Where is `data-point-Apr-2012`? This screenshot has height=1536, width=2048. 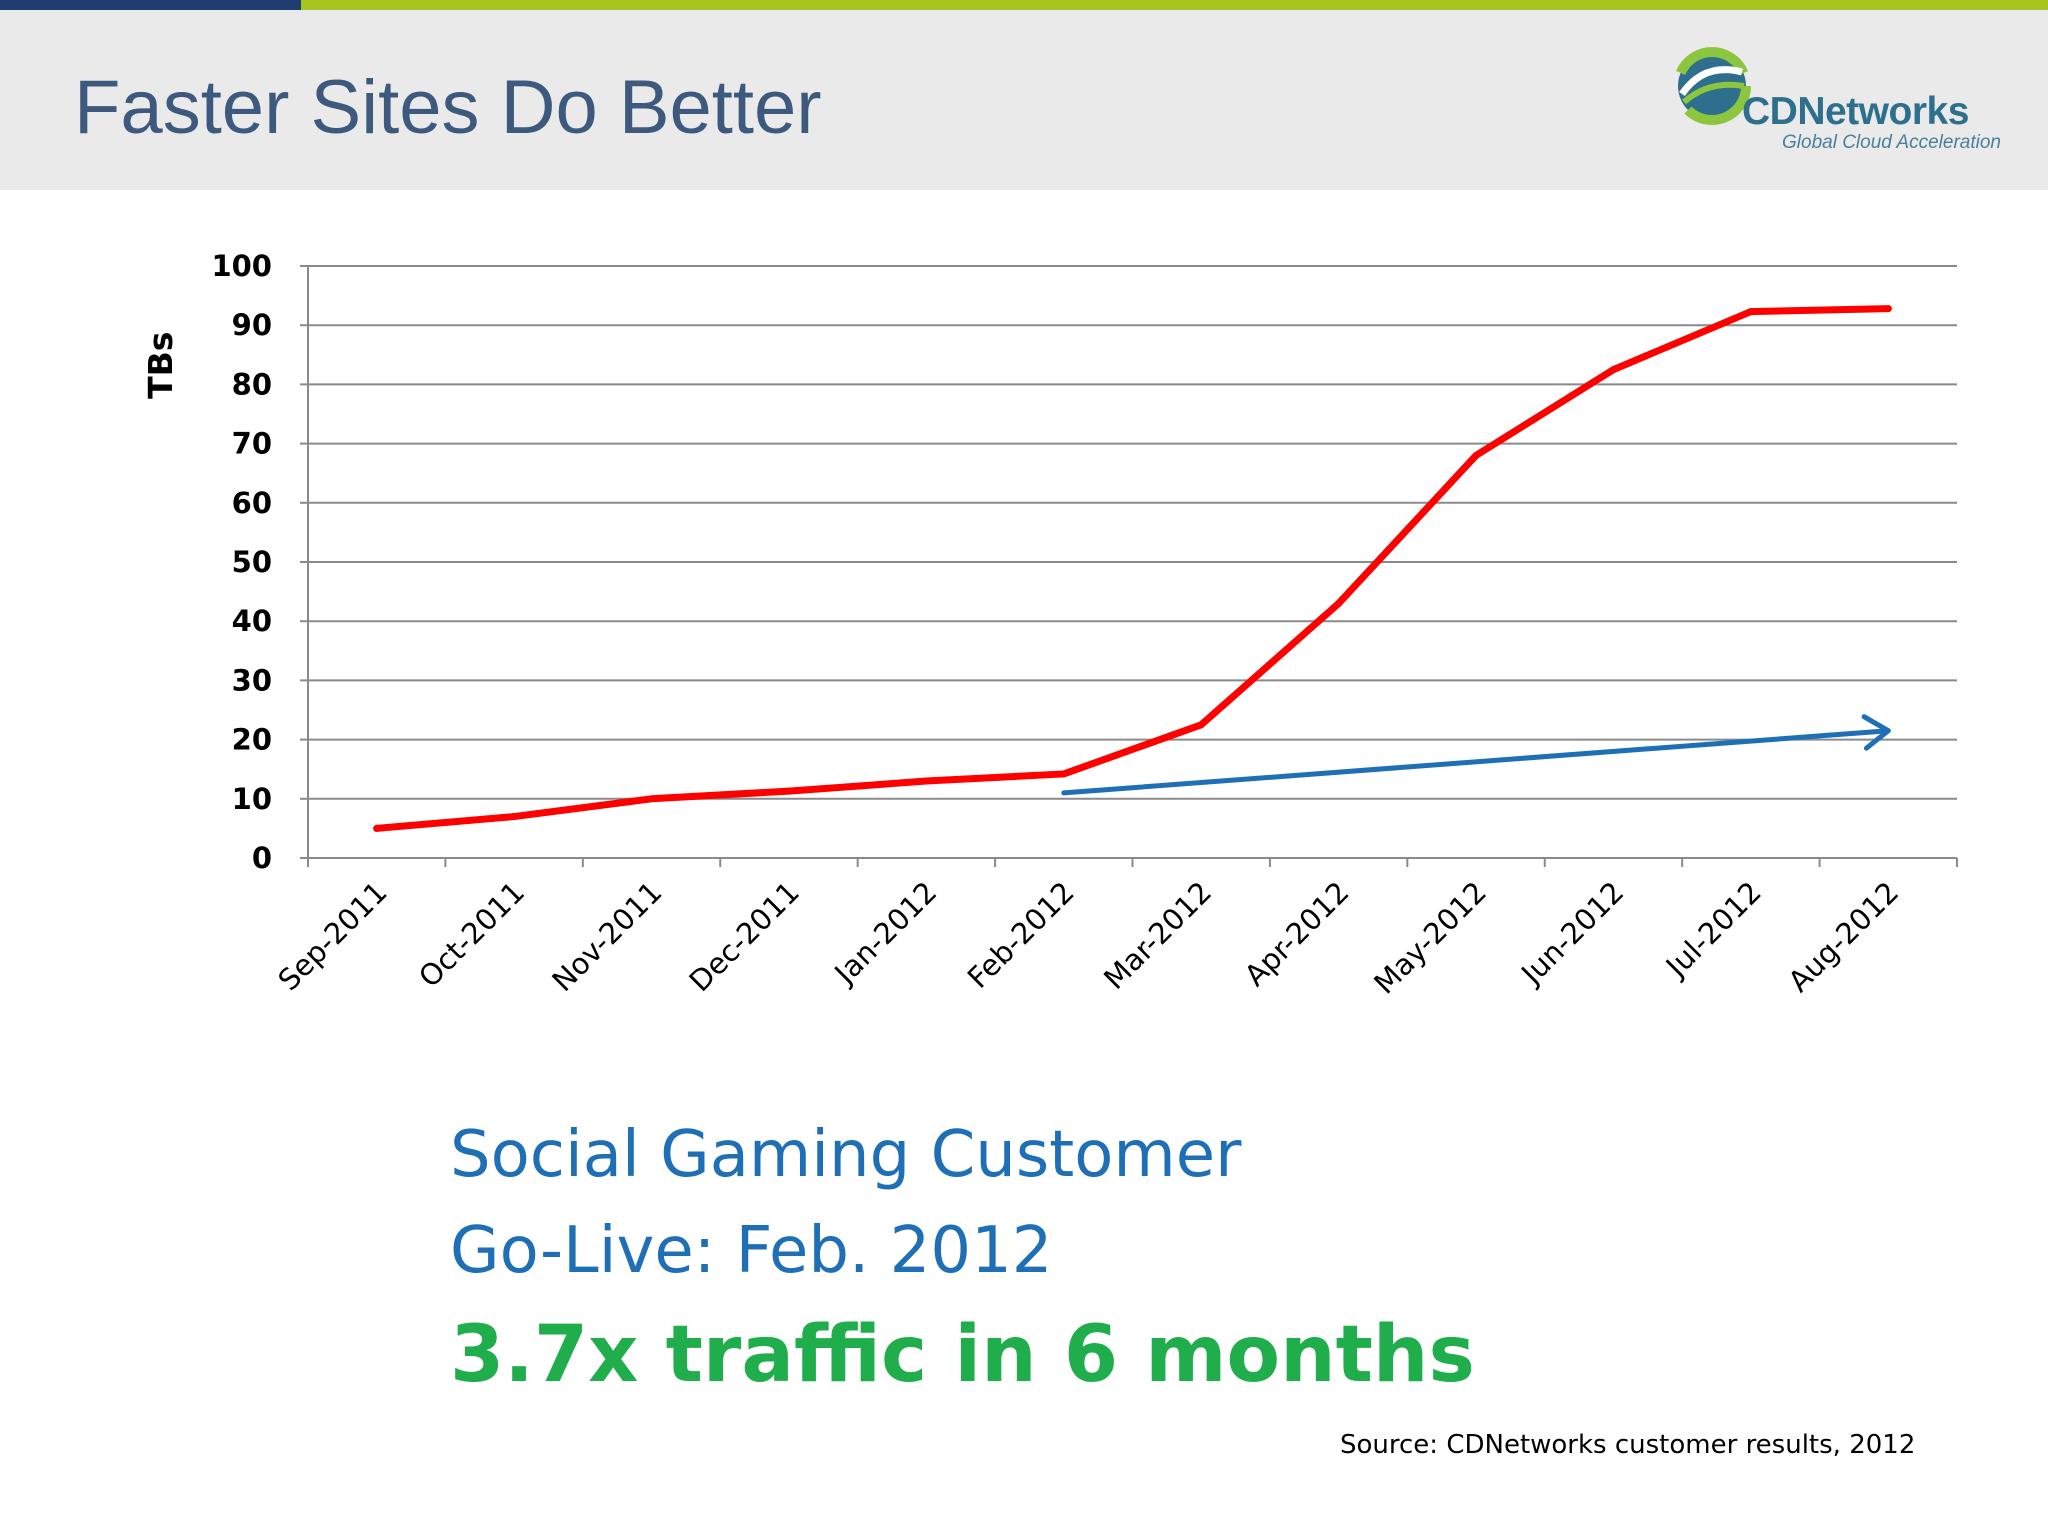
data-point-Apr-2012 is located at coordinates (1339, 603).